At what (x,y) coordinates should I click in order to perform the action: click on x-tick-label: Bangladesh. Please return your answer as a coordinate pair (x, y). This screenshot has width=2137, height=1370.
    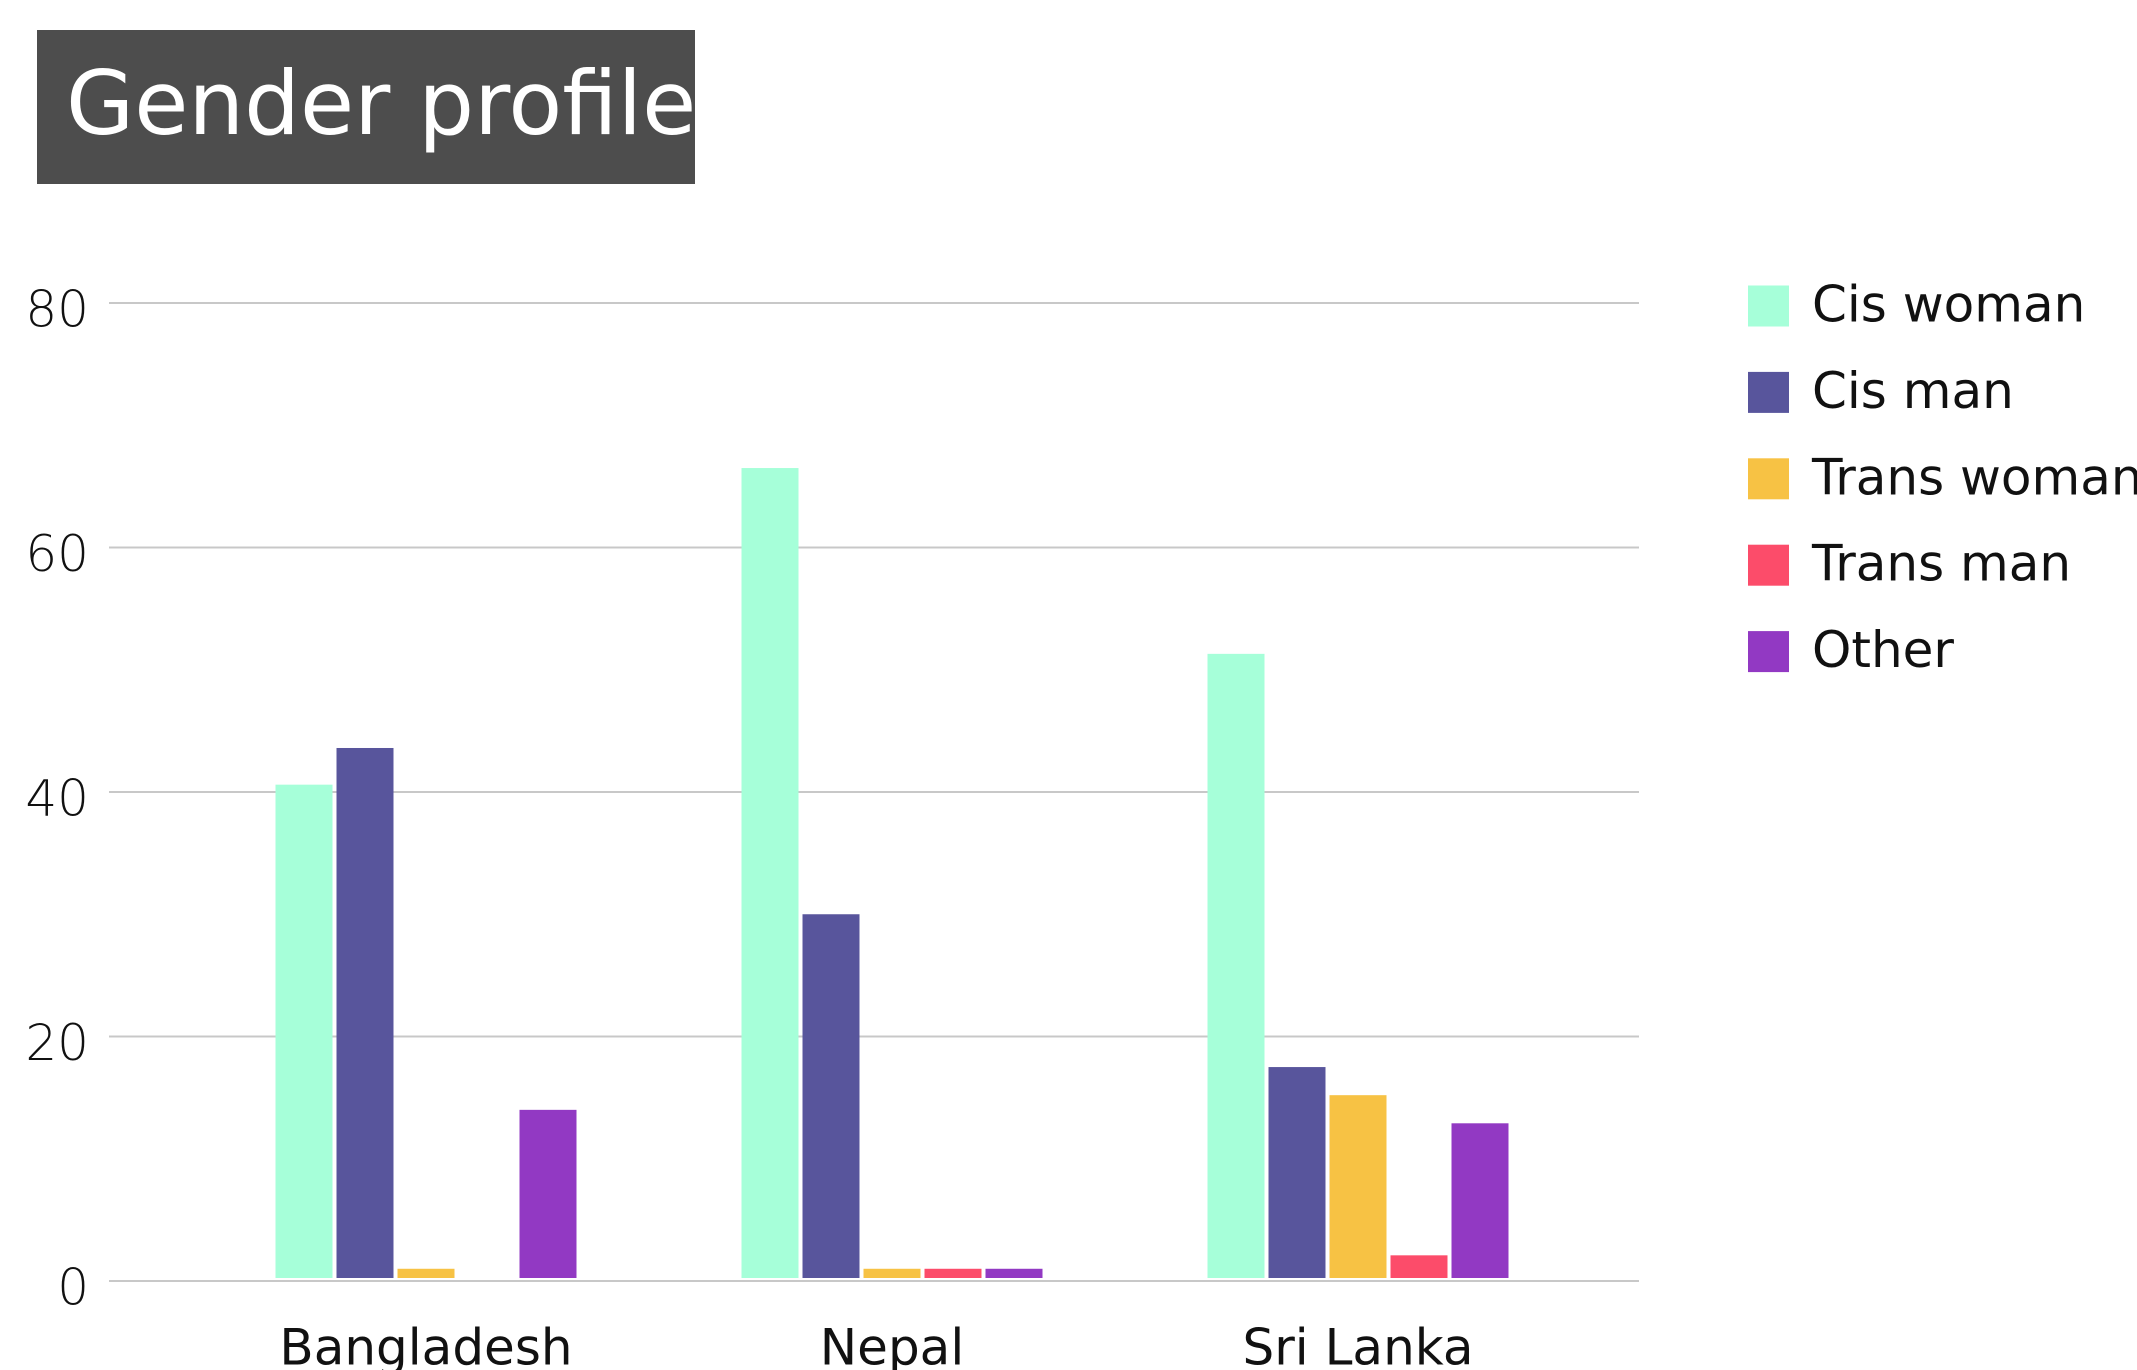
    Looking at the image, I should click on (425, 1344).